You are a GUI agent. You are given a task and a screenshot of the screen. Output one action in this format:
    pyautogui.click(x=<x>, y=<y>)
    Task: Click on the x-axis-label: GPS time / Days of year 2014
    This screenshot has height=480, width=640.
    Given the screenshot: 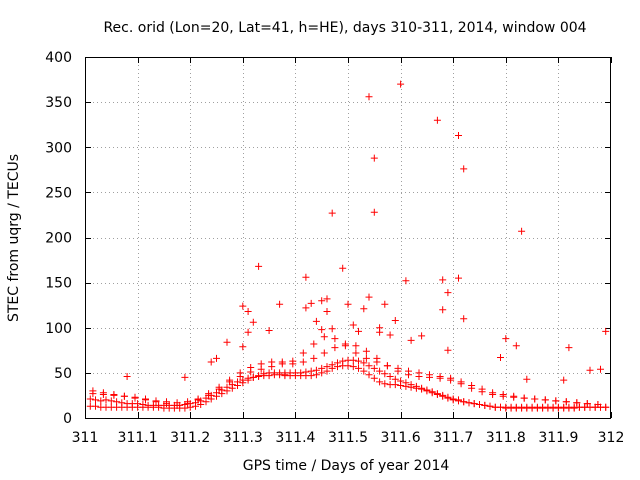 What is the action you would take?
    pyautogui.click(x=346, y=466)
    